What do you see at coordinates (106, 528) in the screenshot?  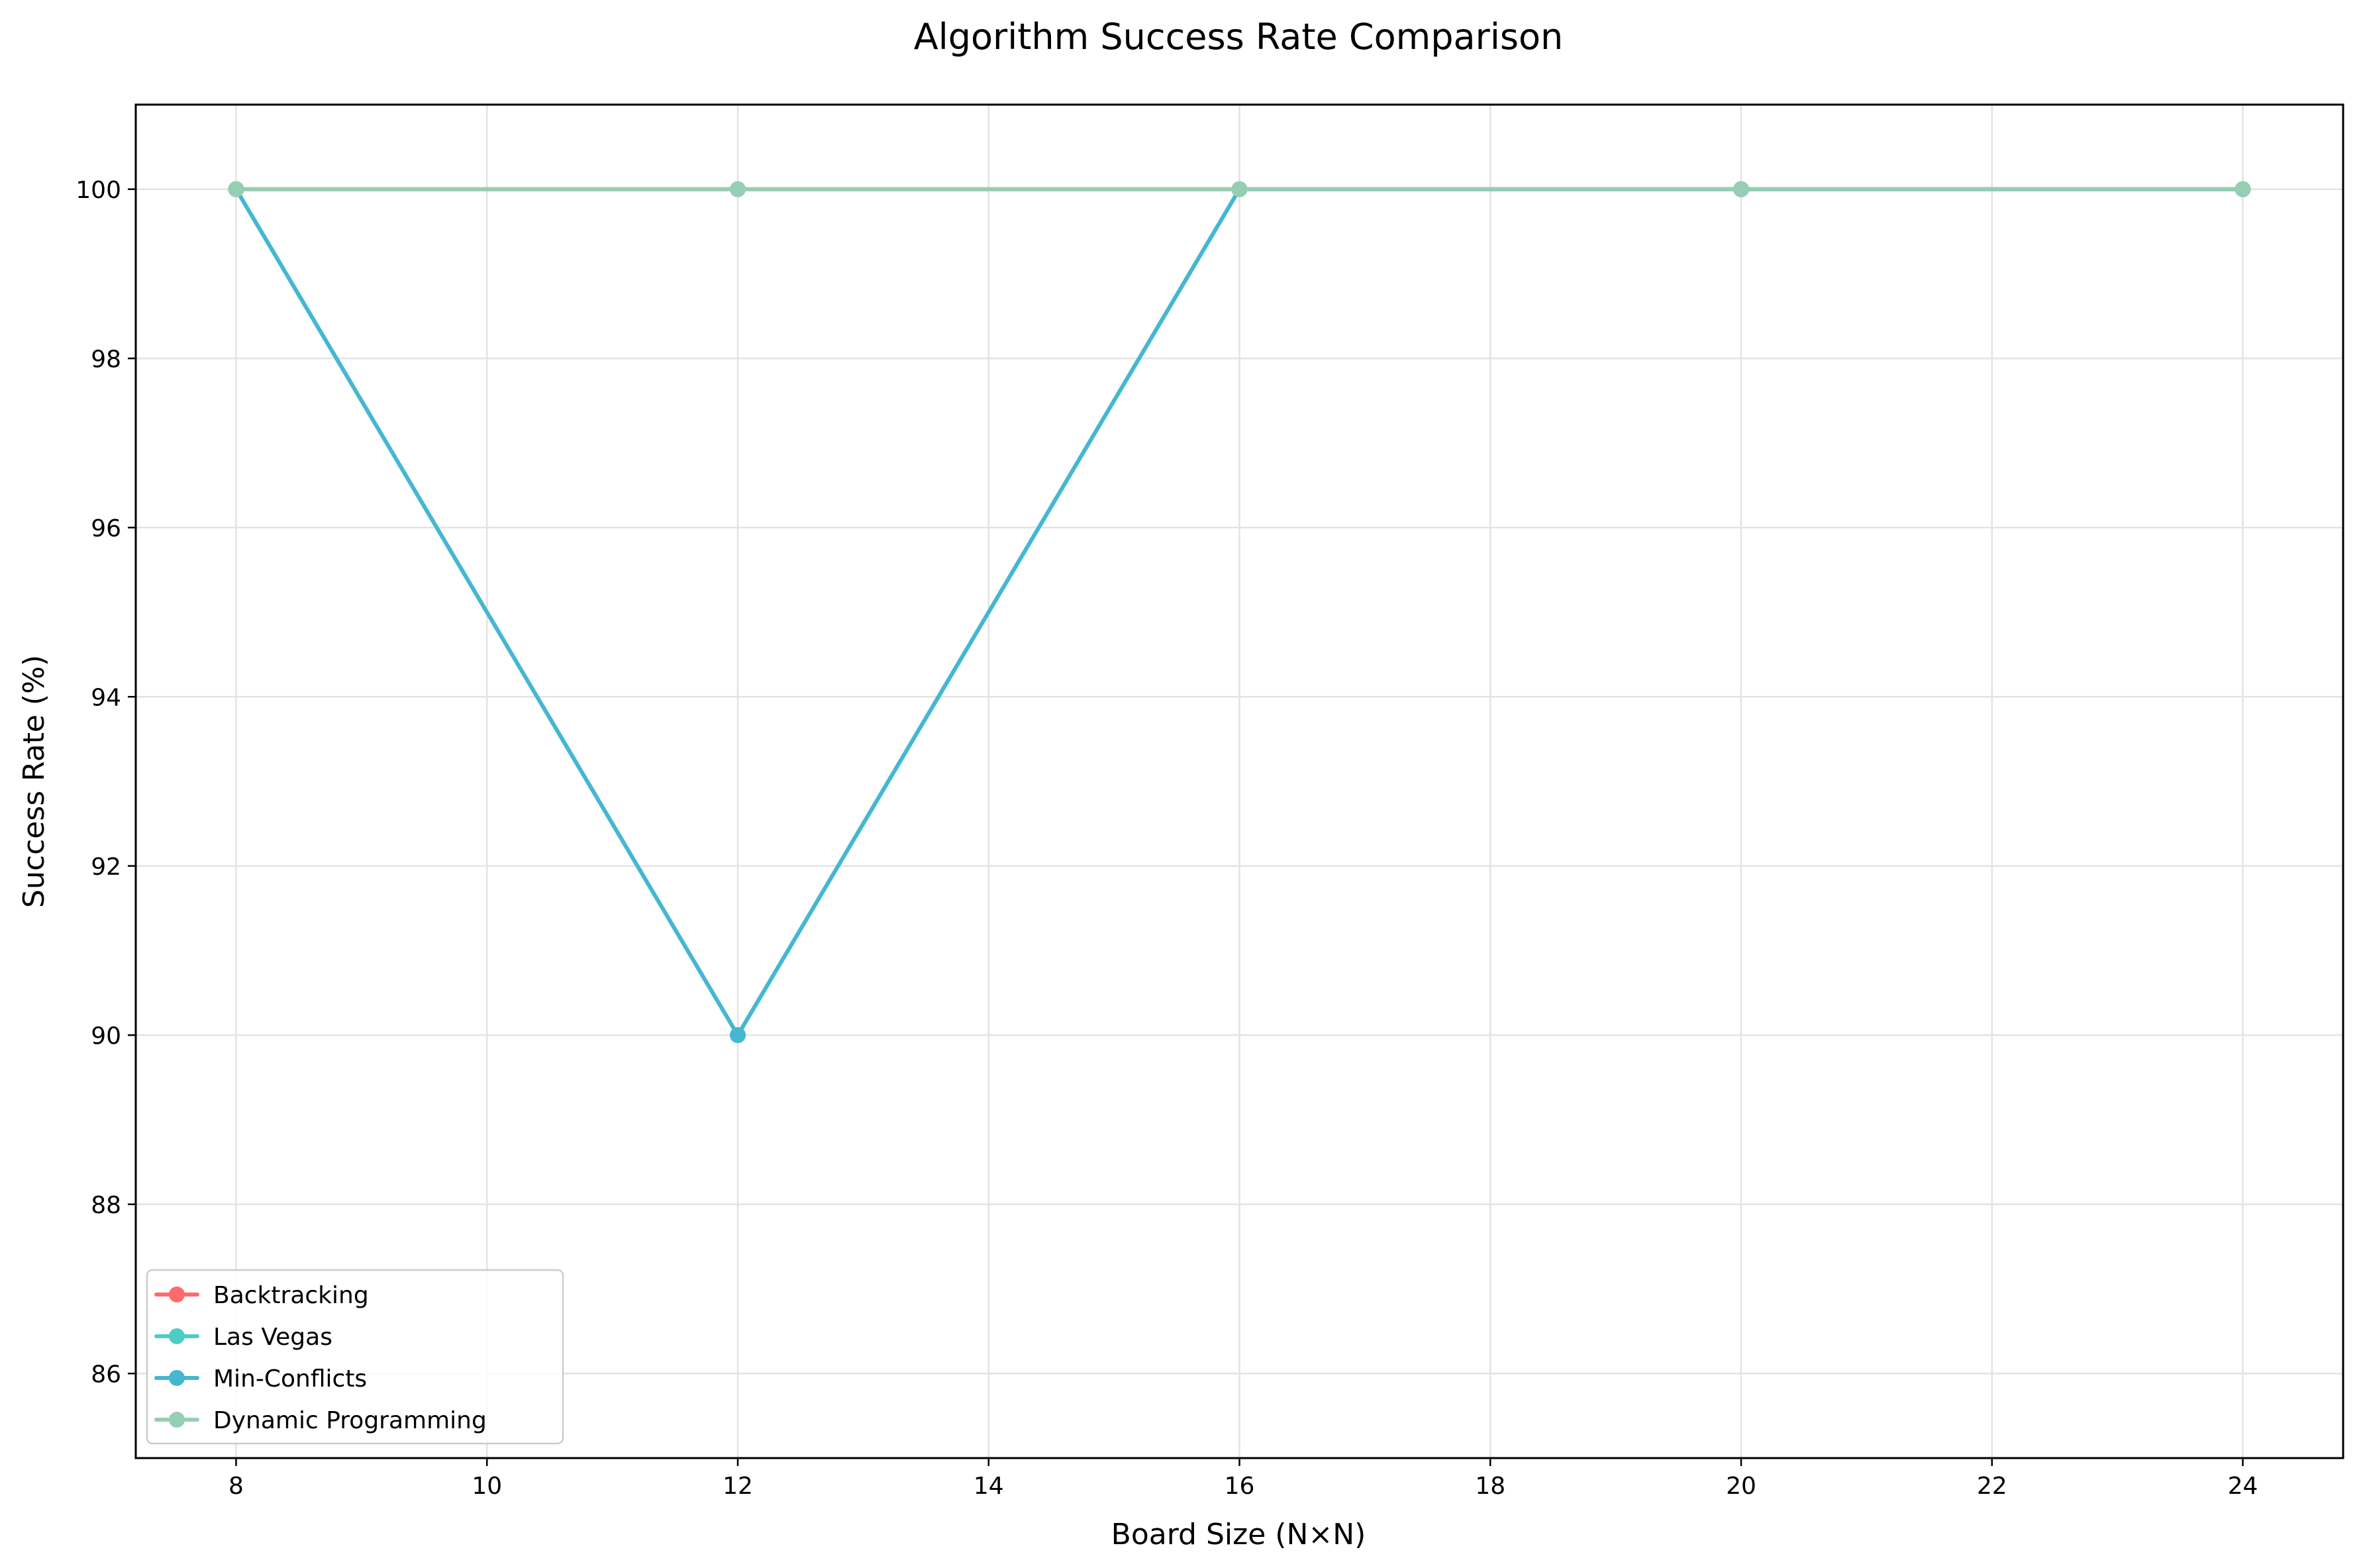 I see `y-tick-label: 96` at bounding box center [106, 528].